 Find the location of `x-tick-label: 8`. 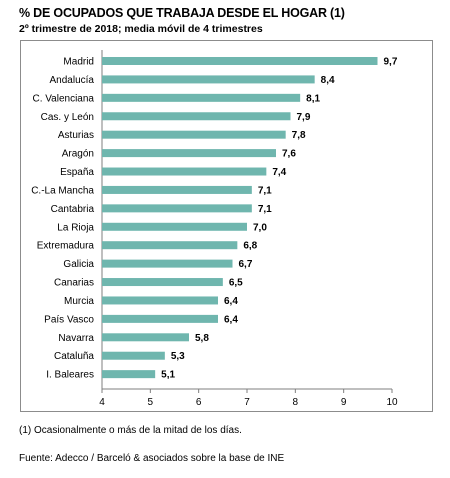

x-tick-label: 8 is located at coordinates (296, 402).